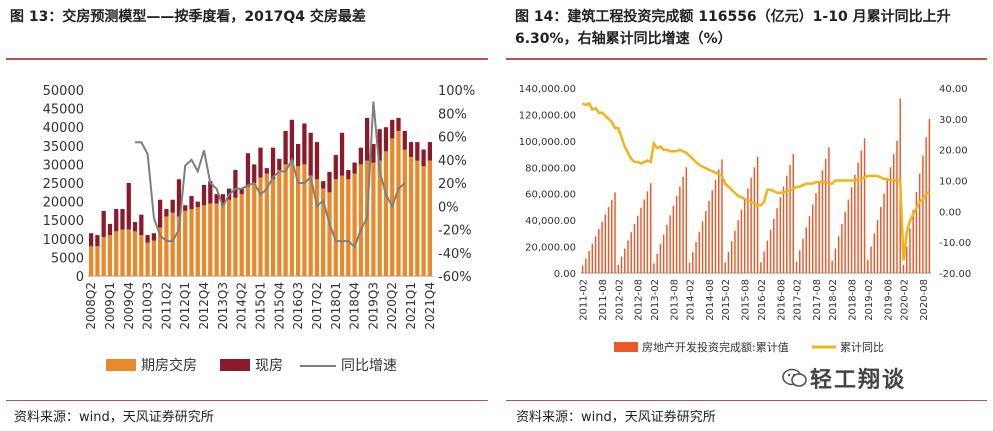 Image resolution: width=993 pixels, height=431 pixels. Describe the element at coordinates (550, 248) in the screenshot. I see `chart2-left-tick-label: 20,000.00` at that location.